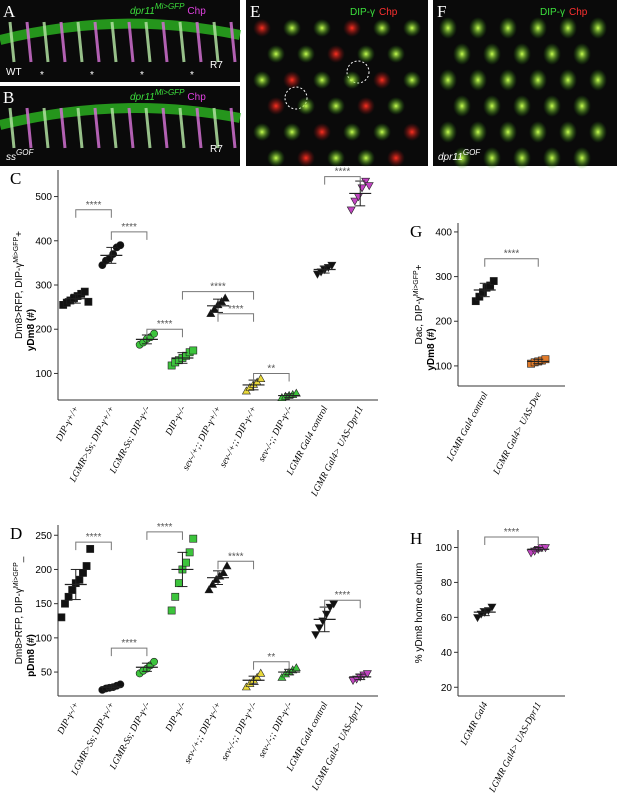 The image size is (617, 793). What do you see at coordinates (117, 75) in the screenshot?
I see `asterisks: * * * *` at bounding box center [117, 75].